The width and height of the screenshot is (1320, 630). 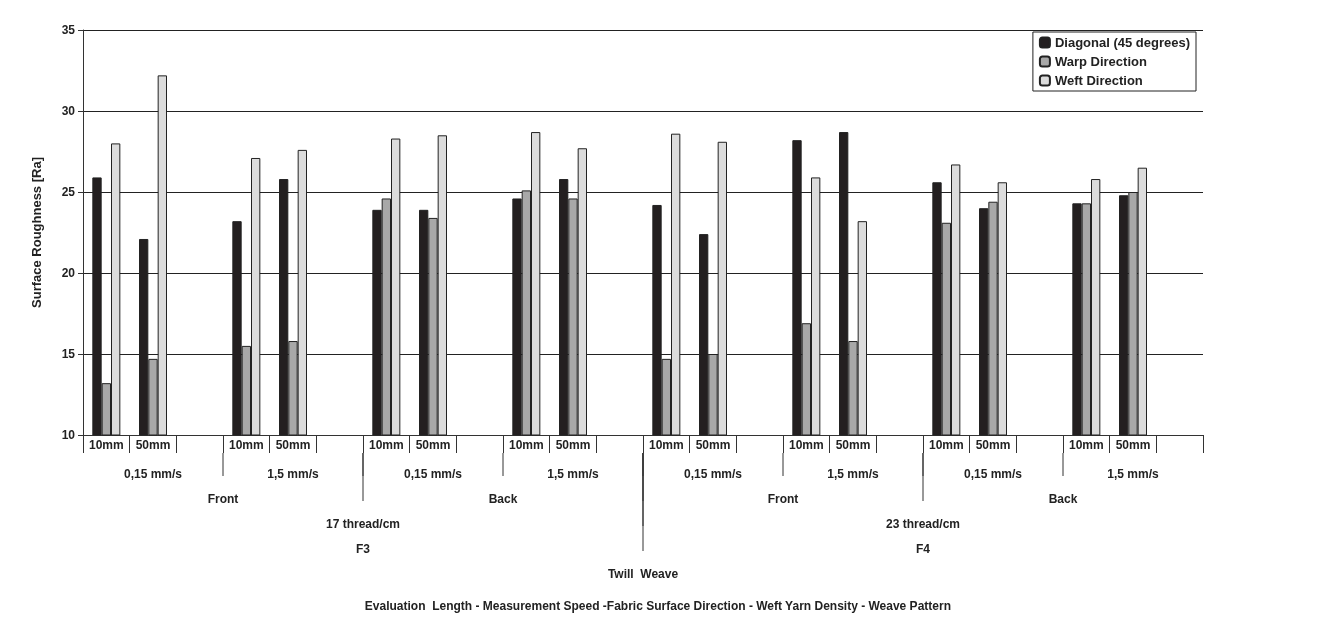 I want to click on text: 17 thread/cm, so click(x=363, y=524).